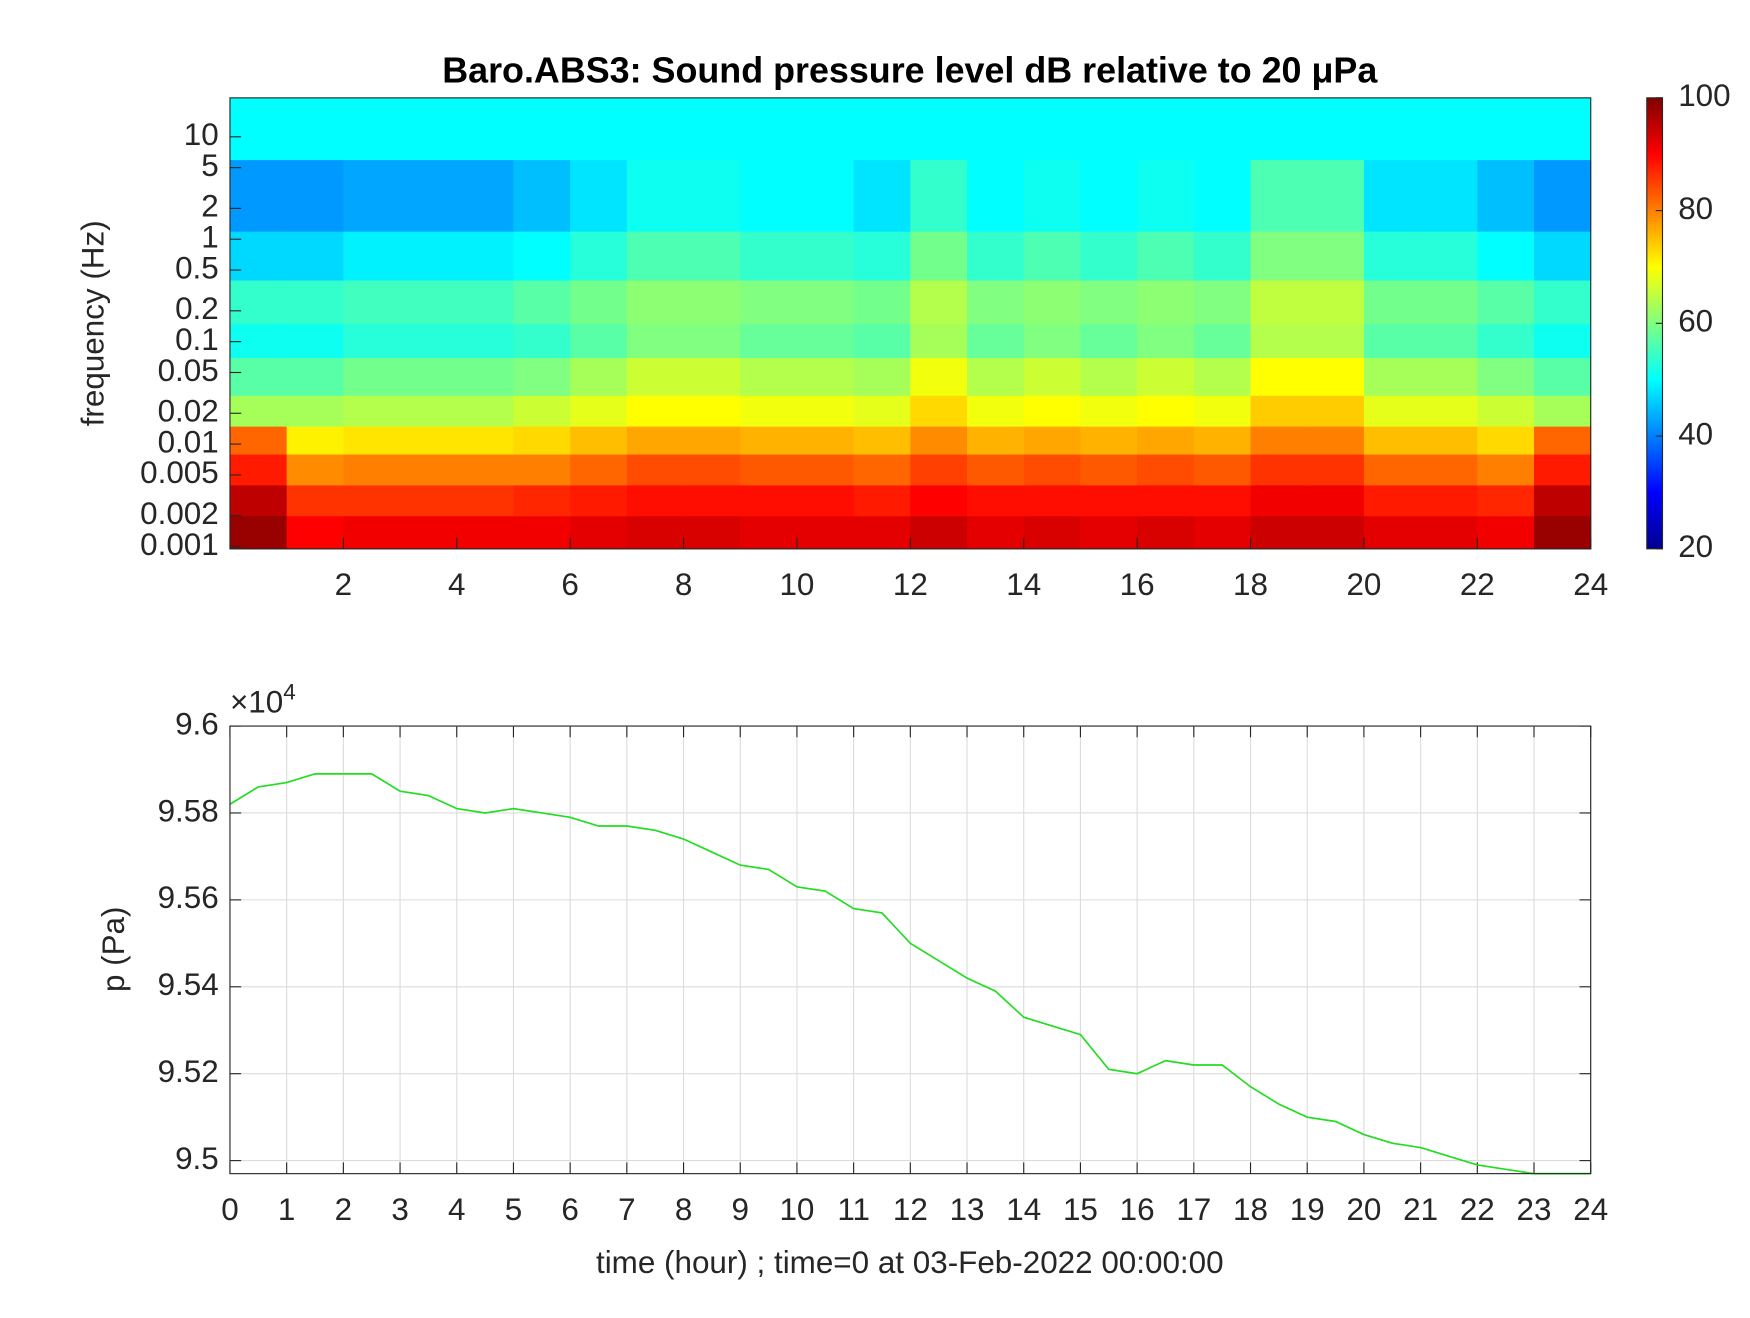 The image size is (1750, 1318). Describe the element at coordinates (1695, 433) in the screenshot. I see `colorbar-tick-label: 40` at that location.